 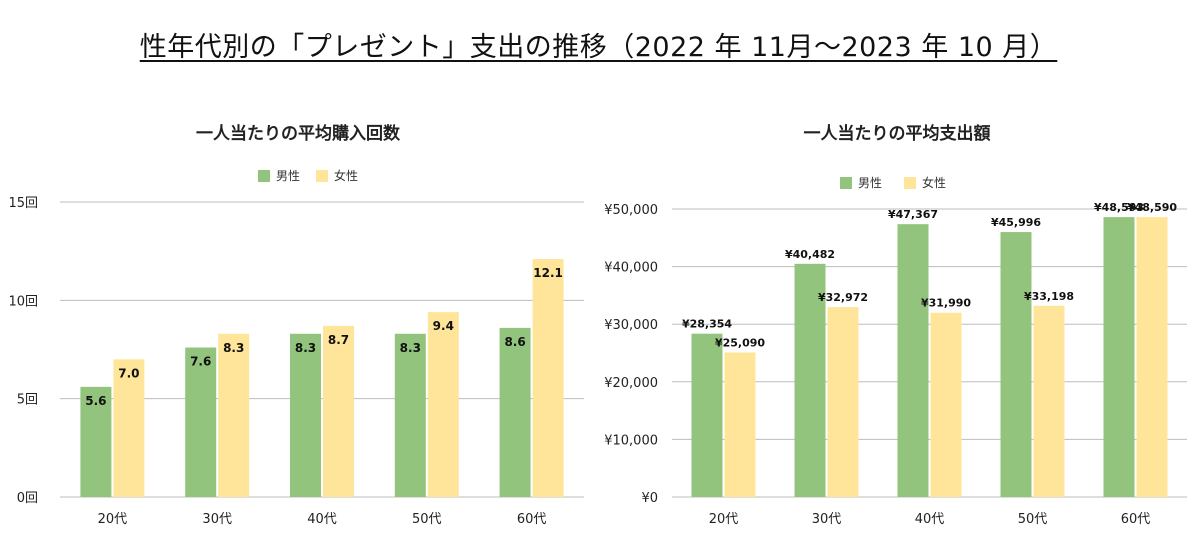 What do you see at coordinates (631, 440) in the screenshot?
I see `y-tick-label: ¥10,000` at bounding box center [631, 440].